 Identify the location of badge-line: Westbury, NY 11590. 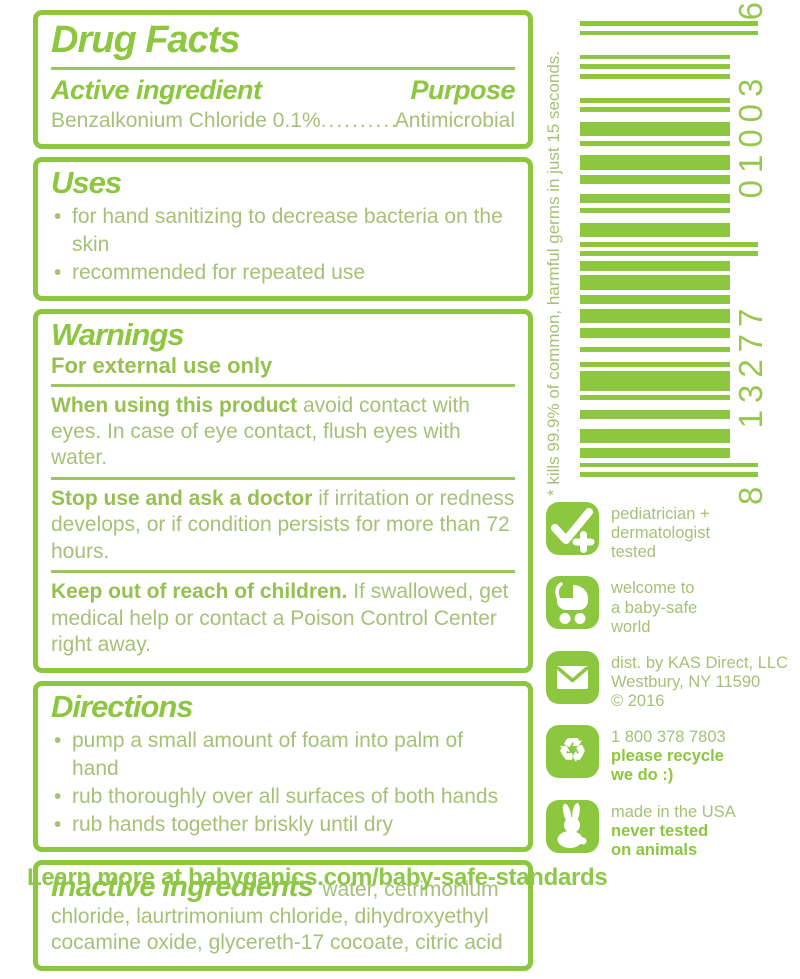
(686, 681).